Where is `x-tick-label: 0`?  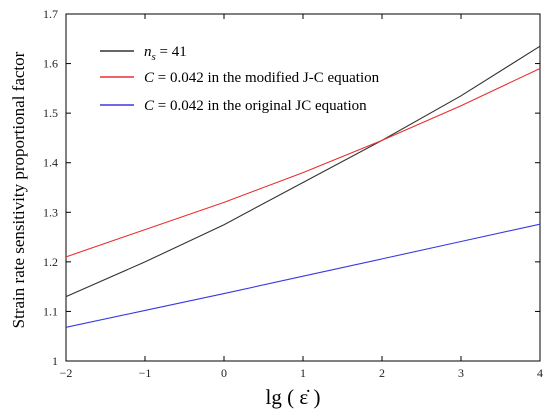 x-tick-label: 0 is located at coordinates (224, 373).